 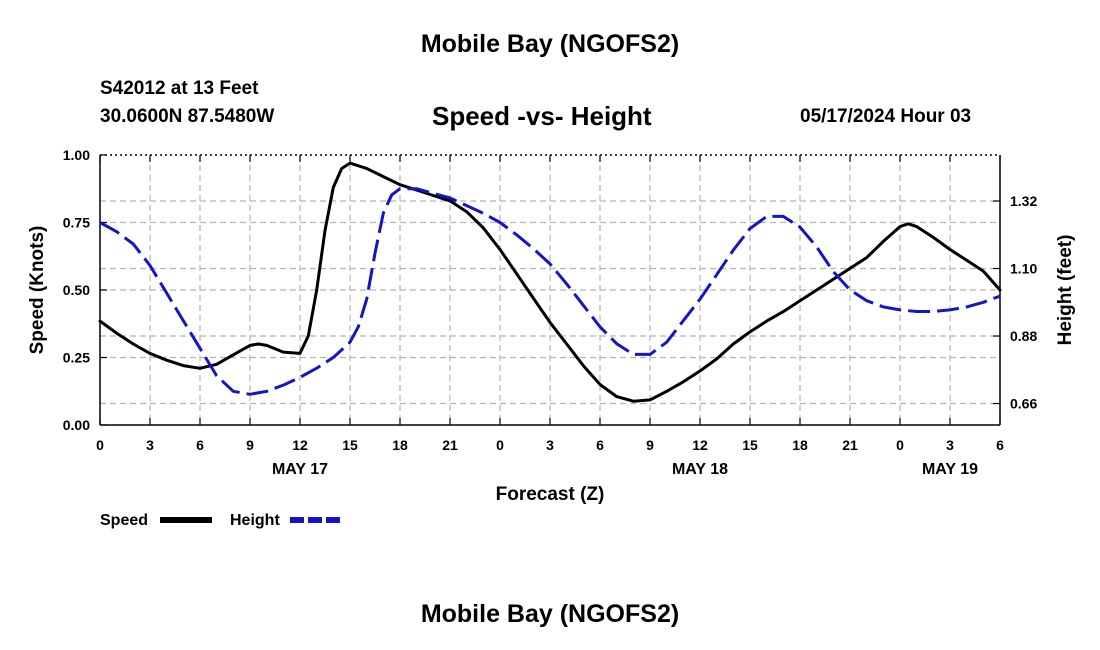 I want to click on y-right-tick-label: 1.10, so click(x=1023, y=269).